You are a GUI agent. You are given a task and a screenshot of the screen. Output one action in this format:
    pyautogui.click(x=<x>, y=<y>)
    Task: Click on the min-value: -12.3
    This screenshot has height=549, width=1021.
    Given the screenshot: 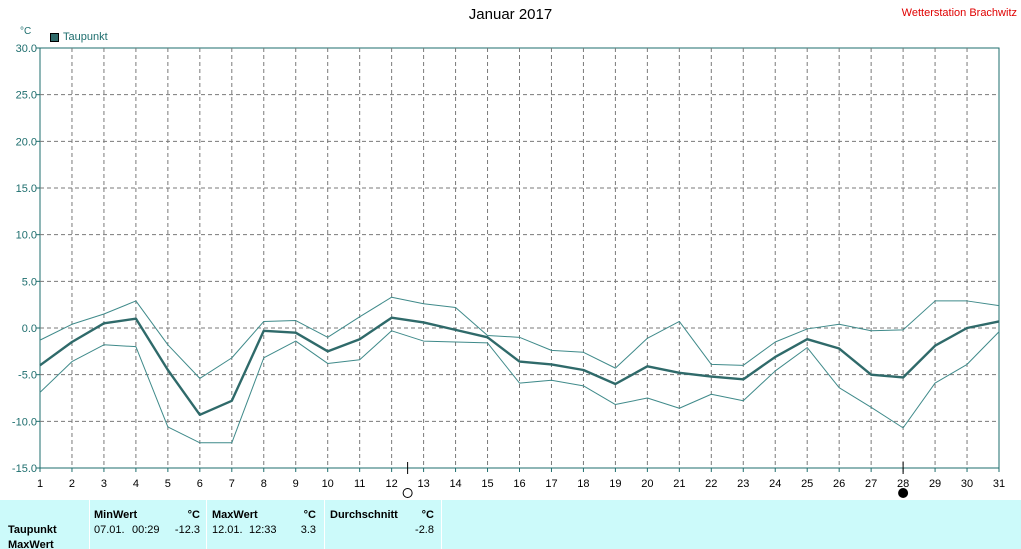 What is the action you would take?
    pyautogui.click(x=187, y=530)
    